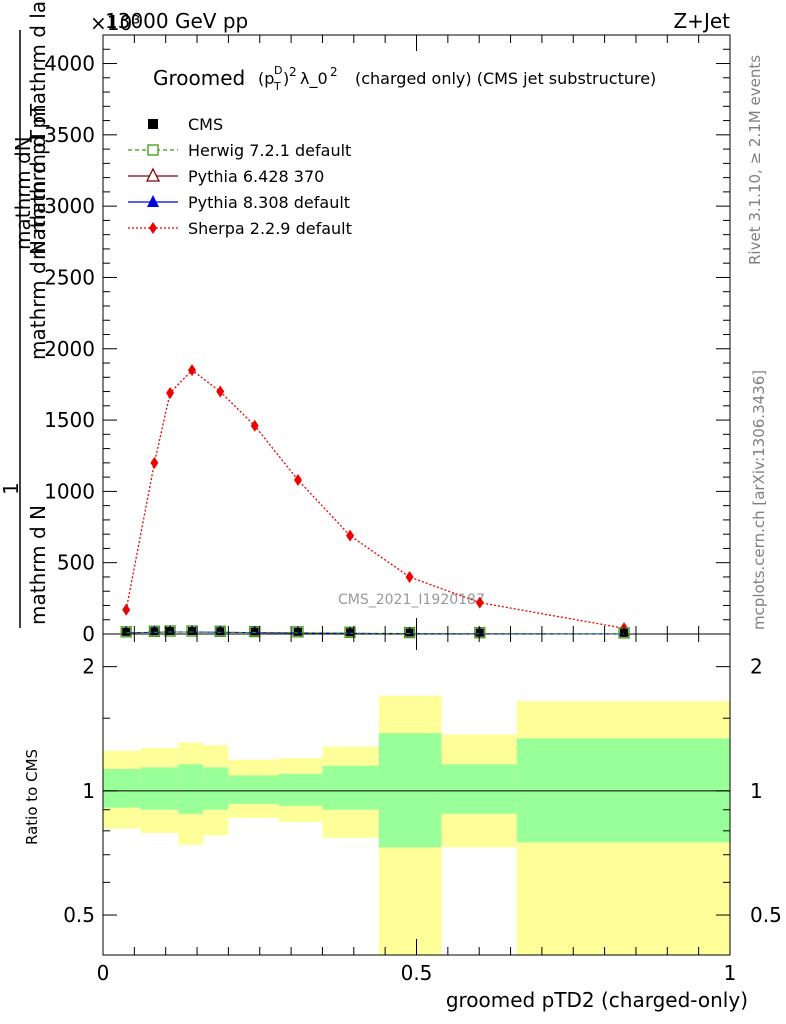 The image size is (786, 1024). What do you see at coordinates (314, 79) in the screenshot?
I see `svg-text: λ_0` at bounding box center [314, 79].